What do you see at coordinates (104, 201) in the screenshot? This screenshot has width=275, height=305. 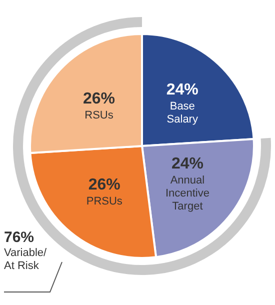 I see `slice-label: PRSUs` at bounding box center [104, 201].